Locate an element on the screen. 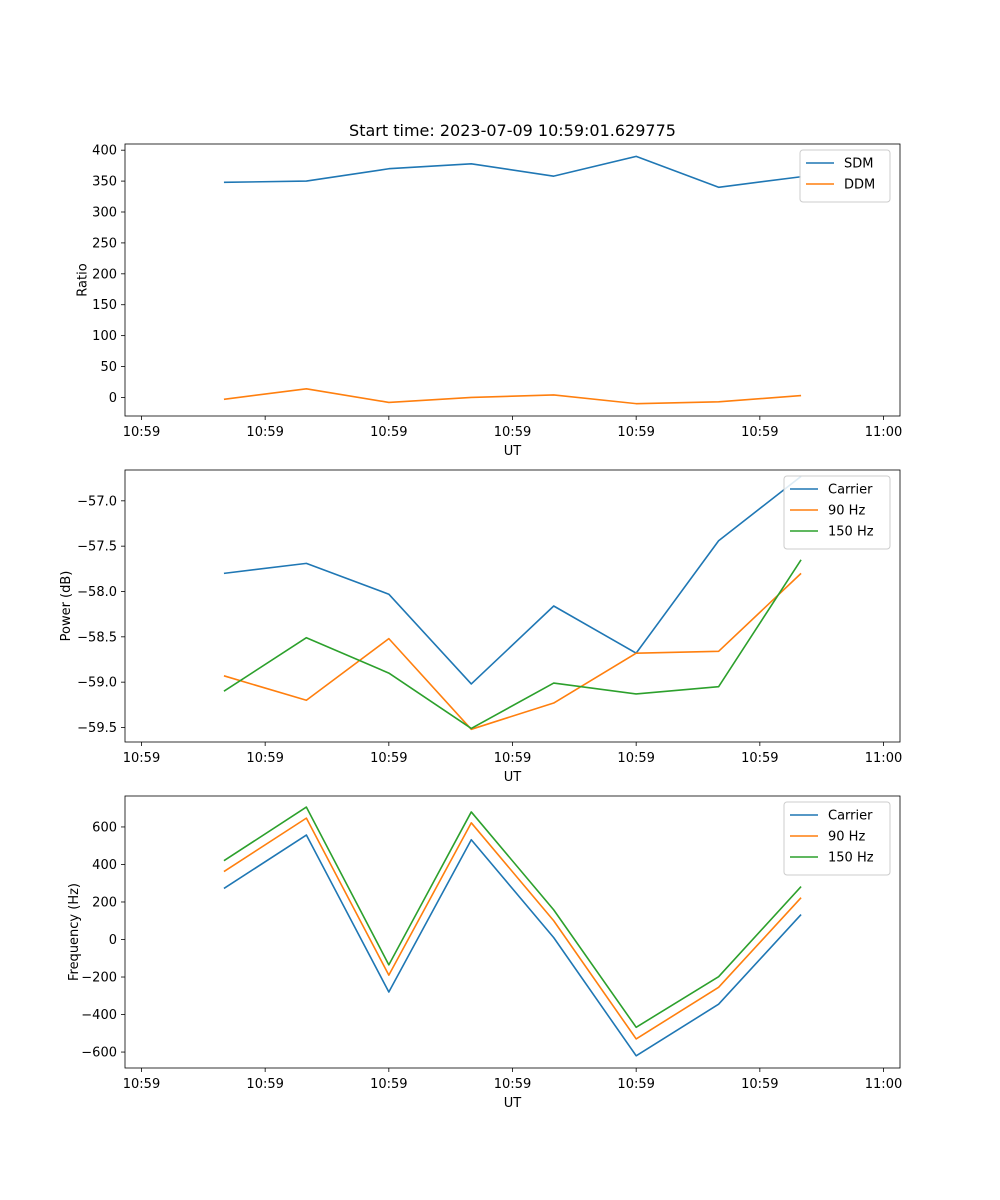 The height and width of the screenshot is (1200, 1000). y-axis-label: Frequency (Hz) is located at coordinates (74, 932).